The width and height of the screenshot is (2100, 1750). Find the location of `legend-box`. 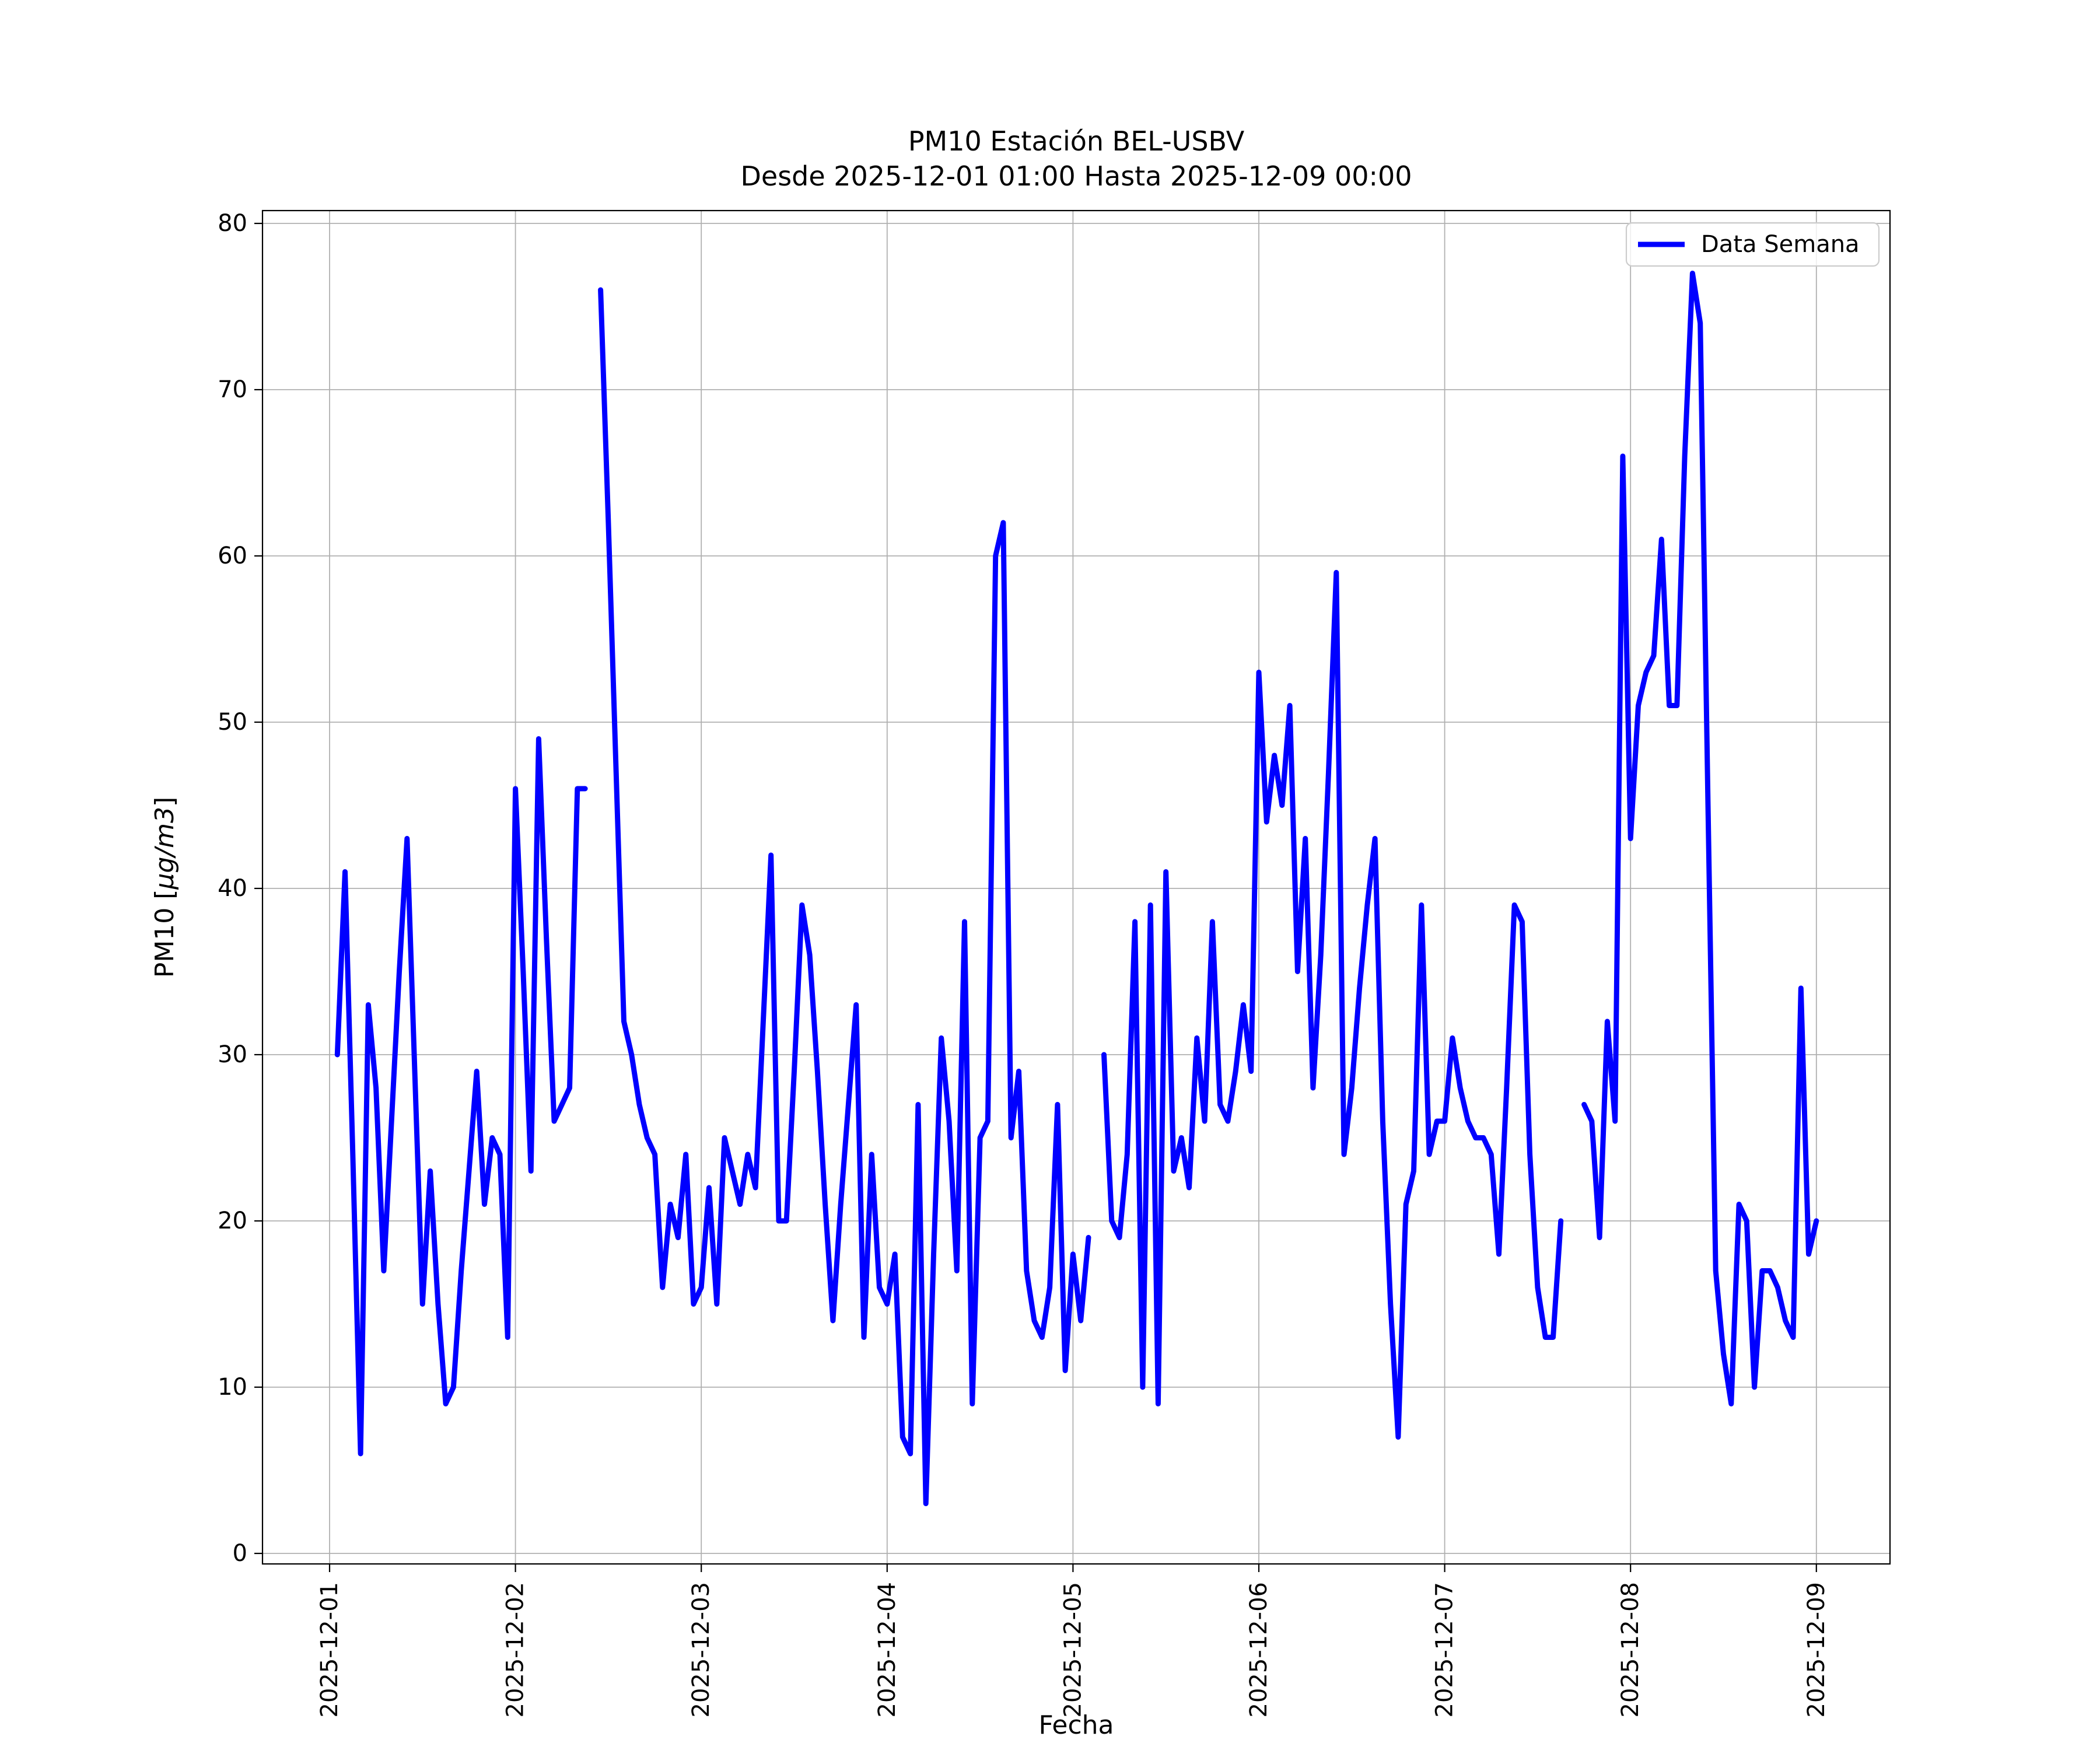

legend-box is located at coordinates (1752, 244).